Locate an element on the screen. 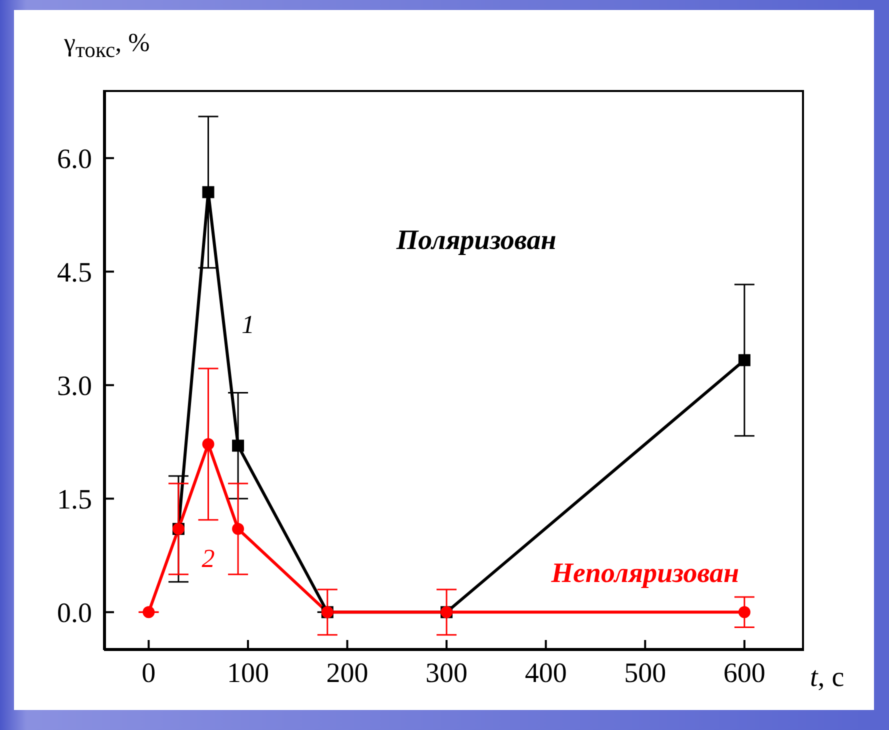 The height and width of the screenshot is (730, 889). annotation: 2 is located at coordinates (208, 559).